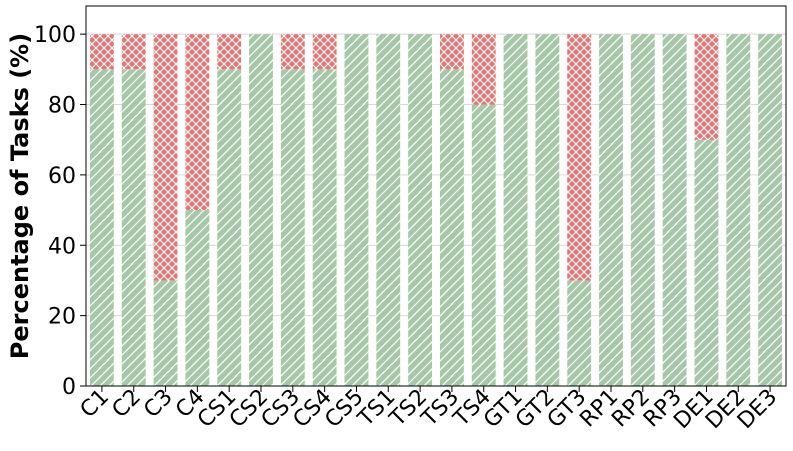  Describe the element at coordinates (197, 122) in the screenshot. I see `bar-segment-c4-s2` at that location.